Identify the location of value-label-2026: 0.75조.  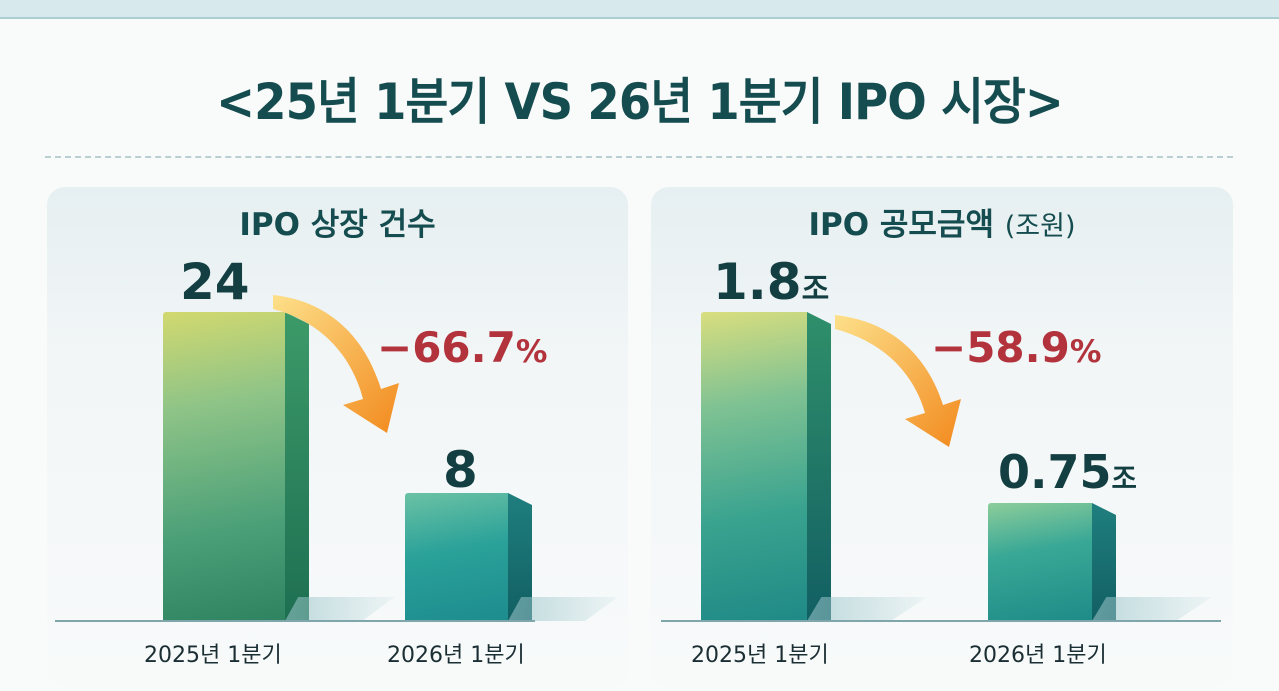
(1067, 472).